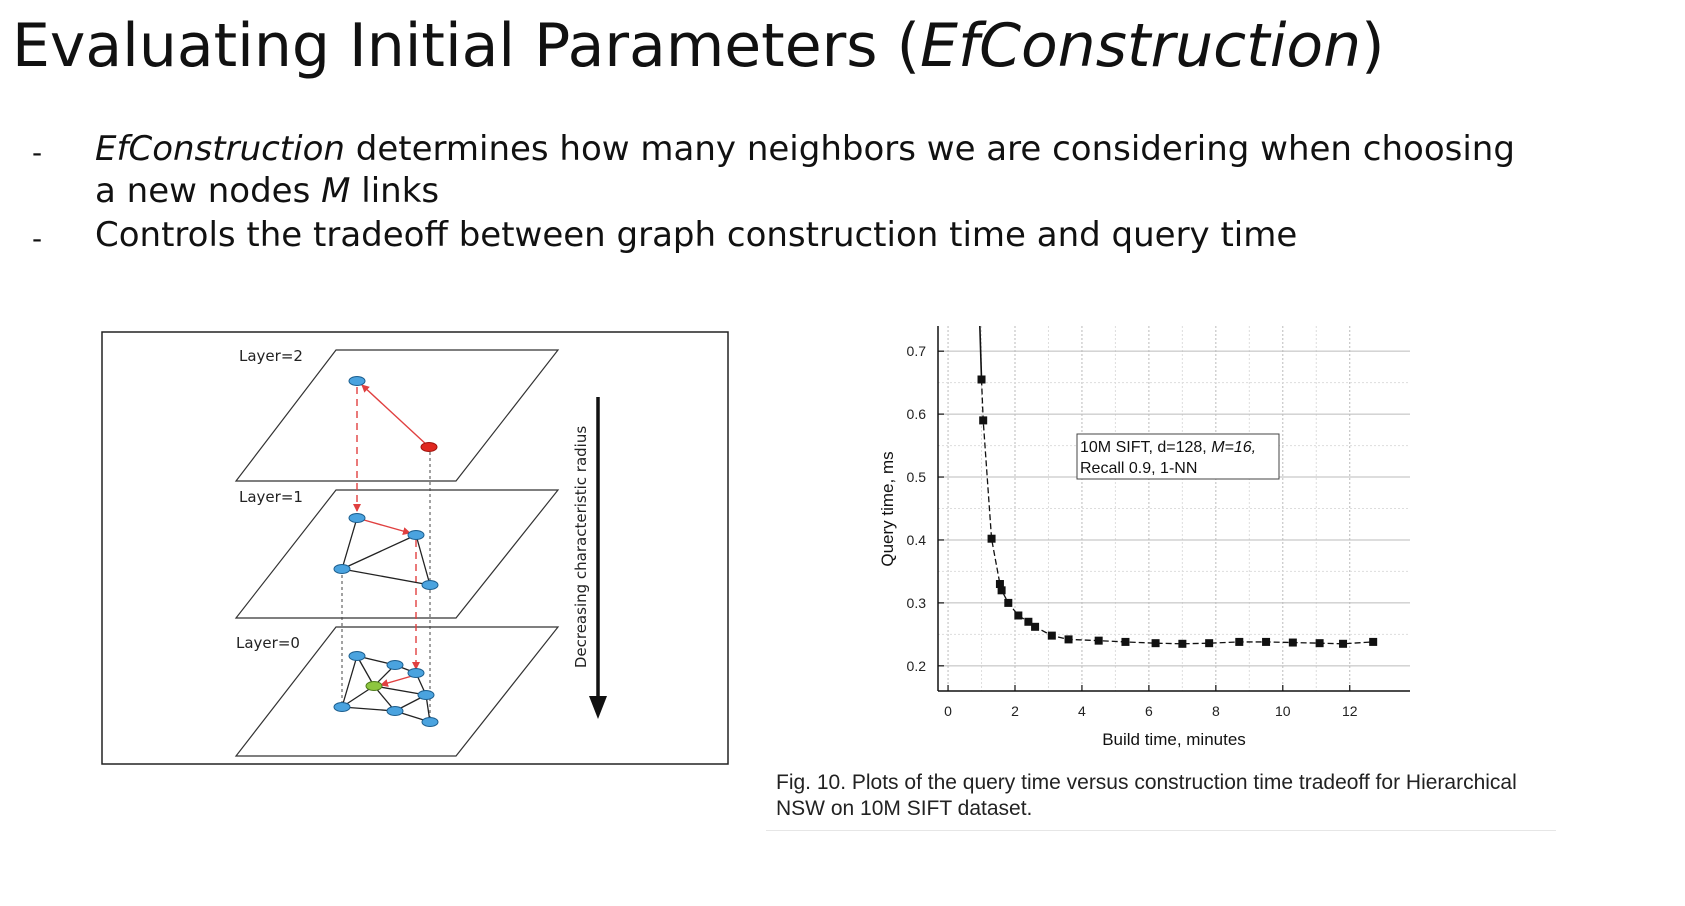  I want to click on annotation-plain: 10M SIFT, d=128,, so click(1145, 447).